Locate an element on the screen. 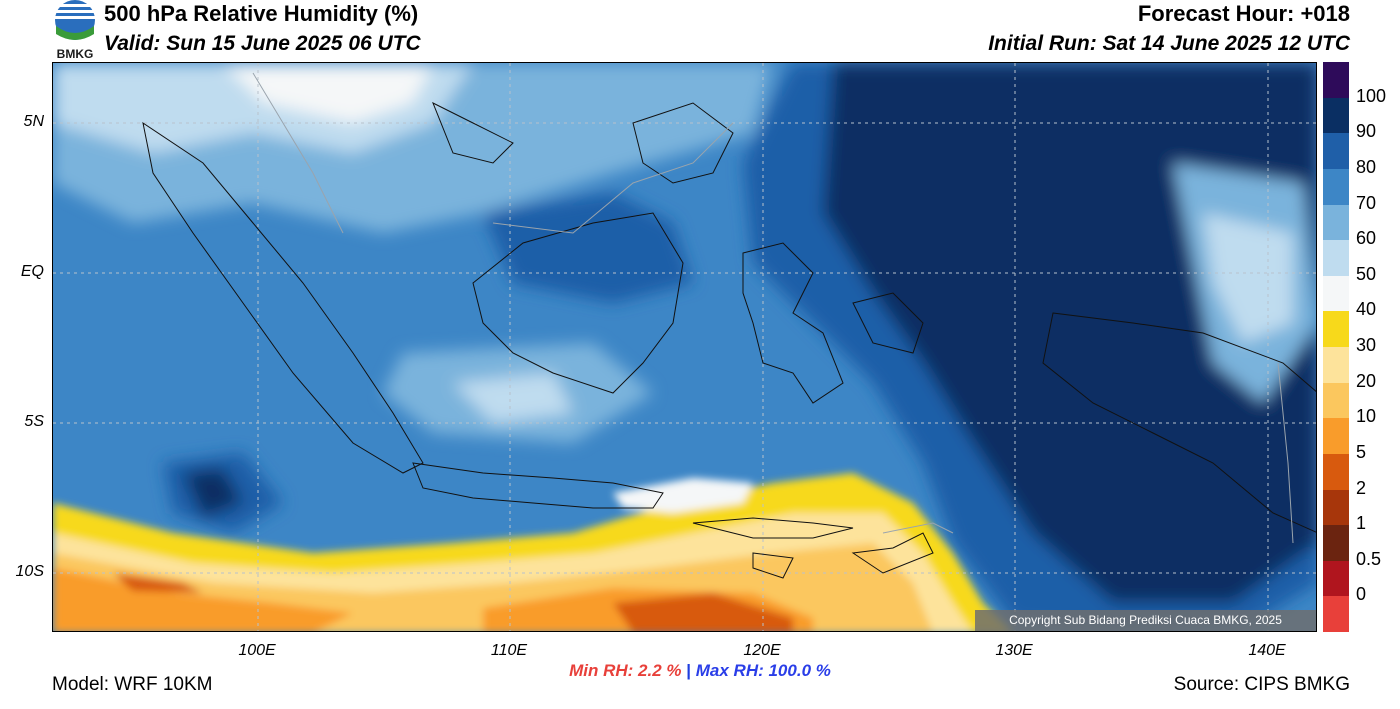 The width and height of the screenshot is (1400, 709). lat-label-eq: EQ is located at coordinates (32, 271).